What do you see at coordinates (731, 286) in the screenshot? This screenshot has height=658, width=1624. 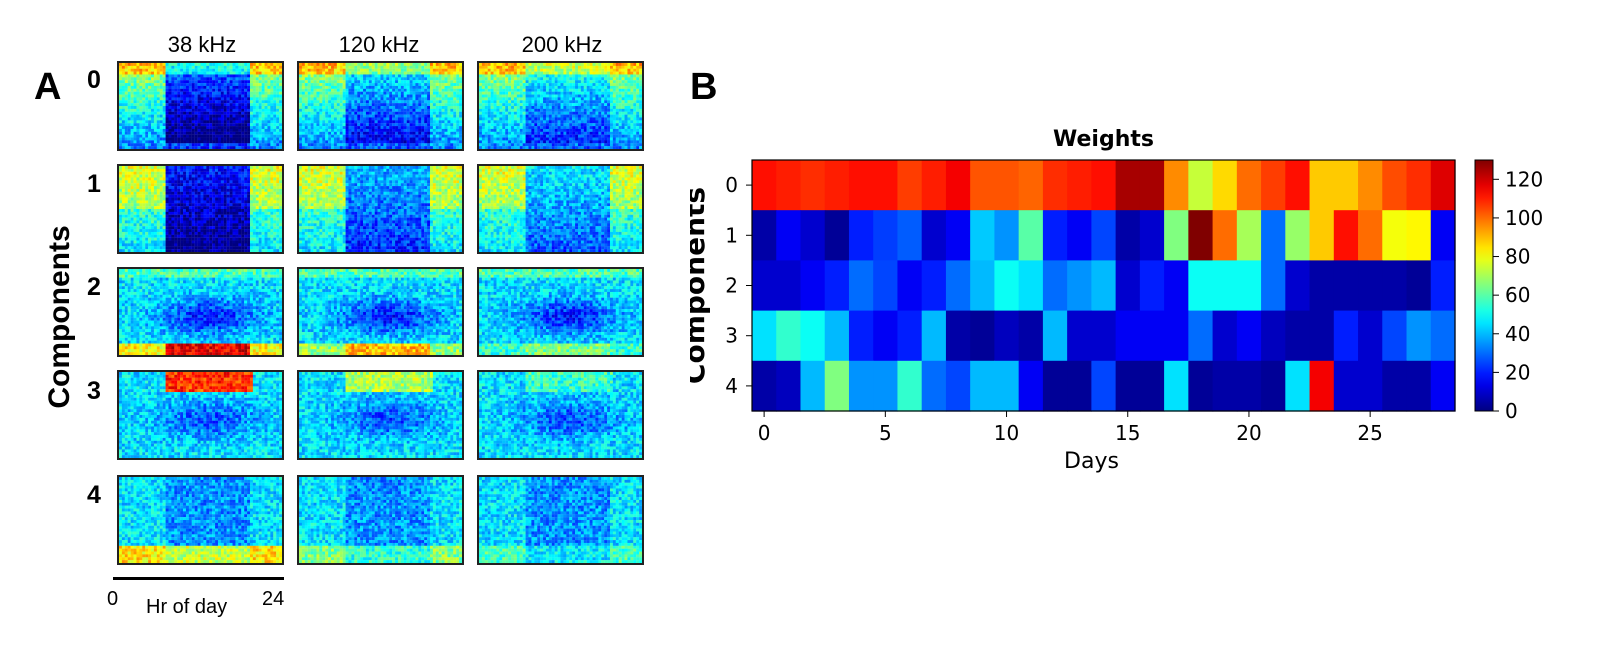 I see `y-tick-label: 2` at bounding box center [731, 286].